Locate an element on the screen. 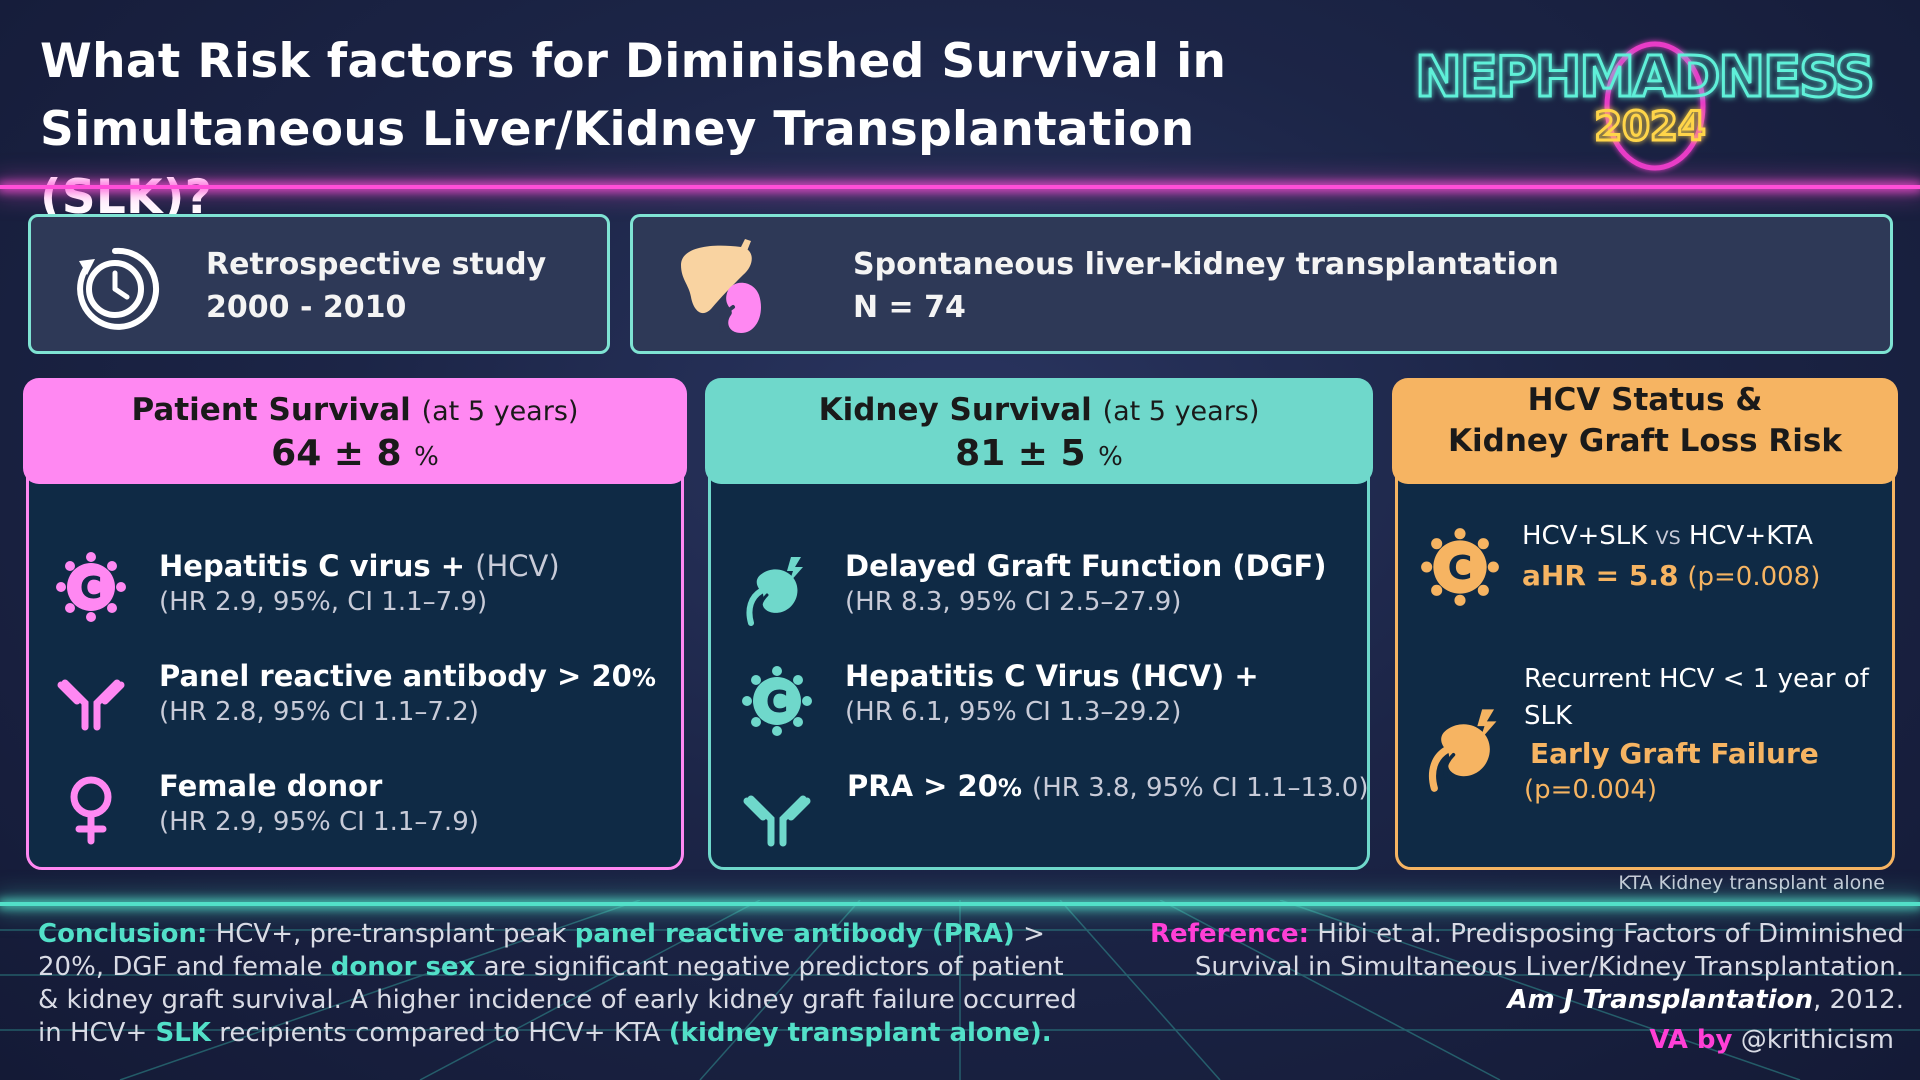 This screenshot has height=1080, width=1920. risk-pra-title: Panel reactive antibody > 20 is located at coordinates (395, 676).